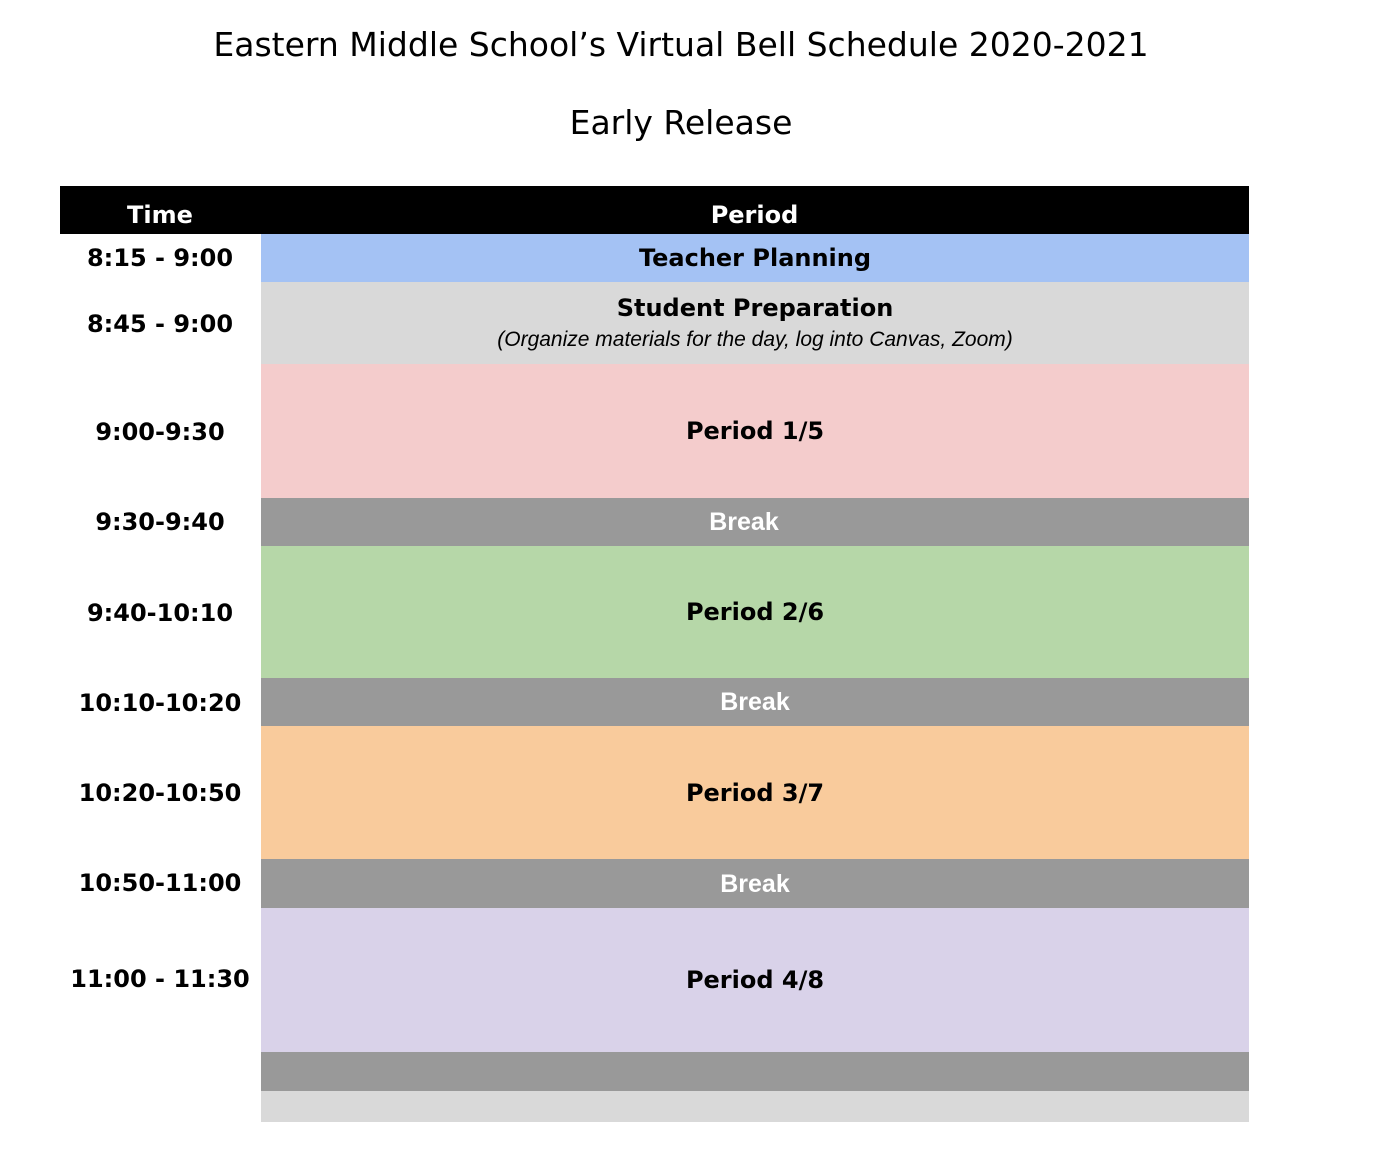 Image resolution: width=1376 pixels, height=1164 pixels. What do you see at coordinates (160, 703) in the screenshot?
I see `time-cell-break-2: 10:10-10:20` at bounding box center [160, 703].